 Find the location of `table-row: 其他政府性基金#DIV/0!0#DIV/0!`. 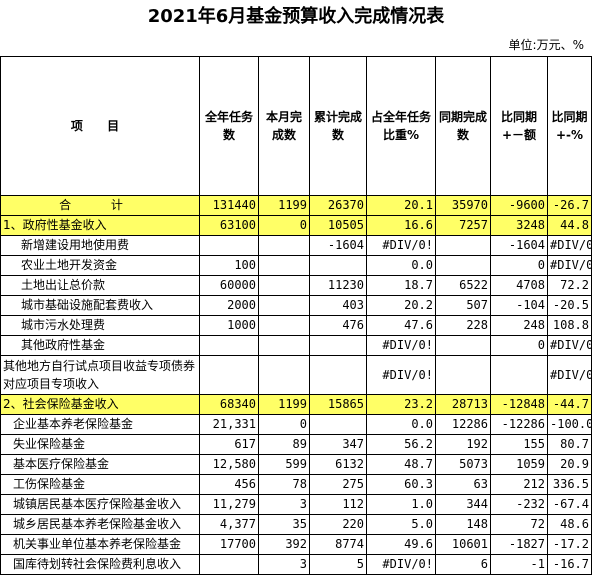

table-row: 其他政府性基金#DIV/0!0#DIV/0! is located at coordinates (296, 345).